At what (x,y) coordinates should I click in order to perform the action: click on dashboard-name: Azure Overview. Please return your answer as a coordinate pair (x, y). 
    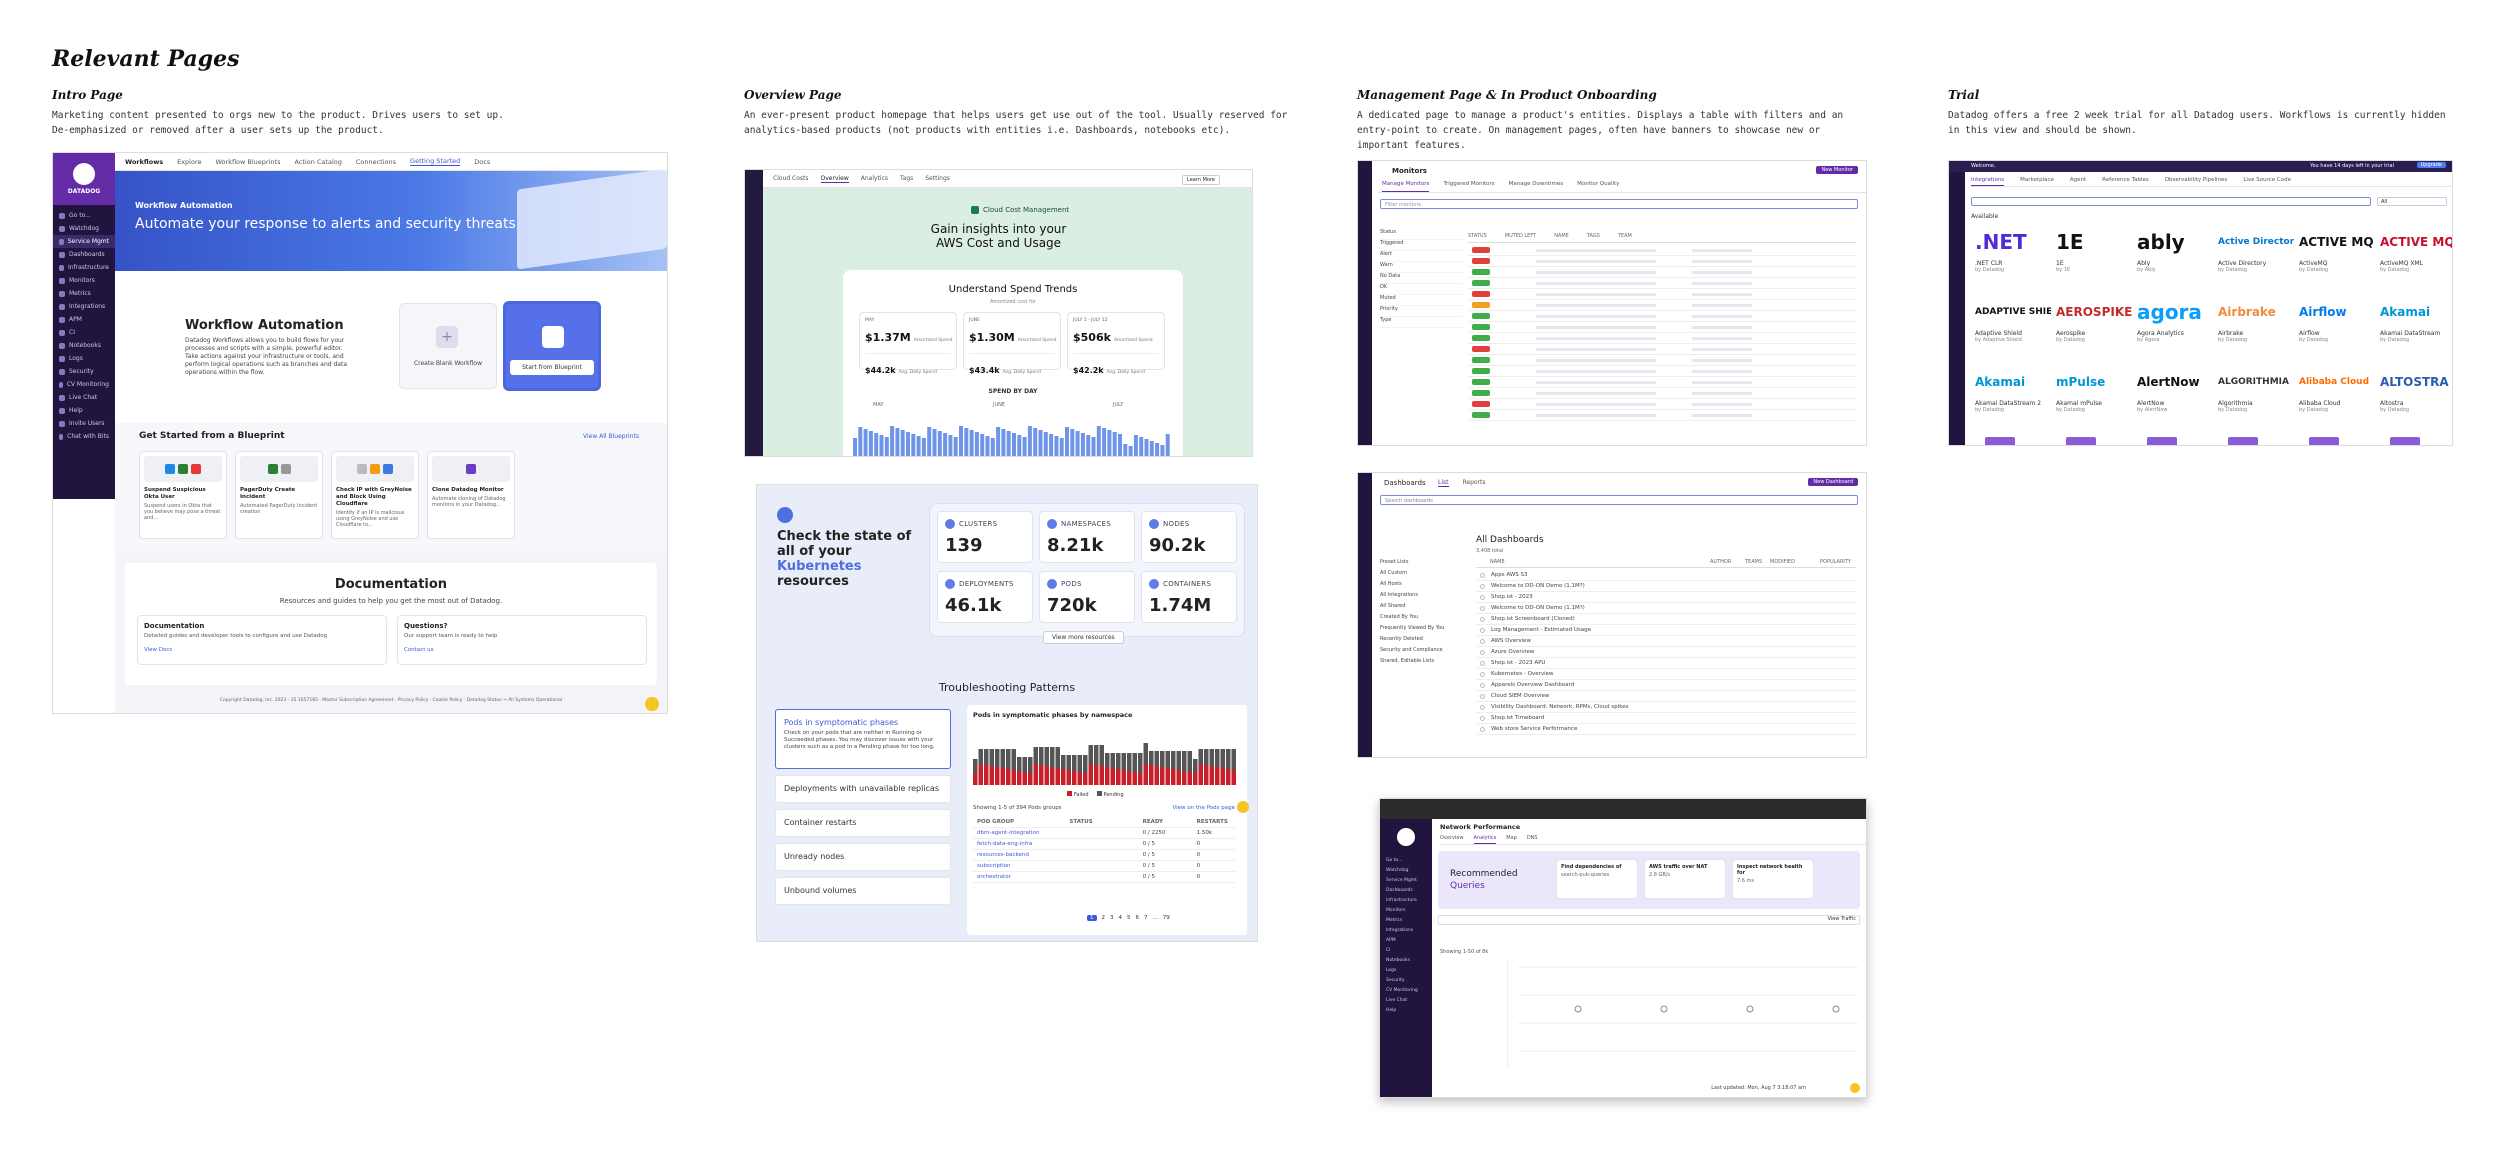
    Looking at the image, I should click on (1513, 652).